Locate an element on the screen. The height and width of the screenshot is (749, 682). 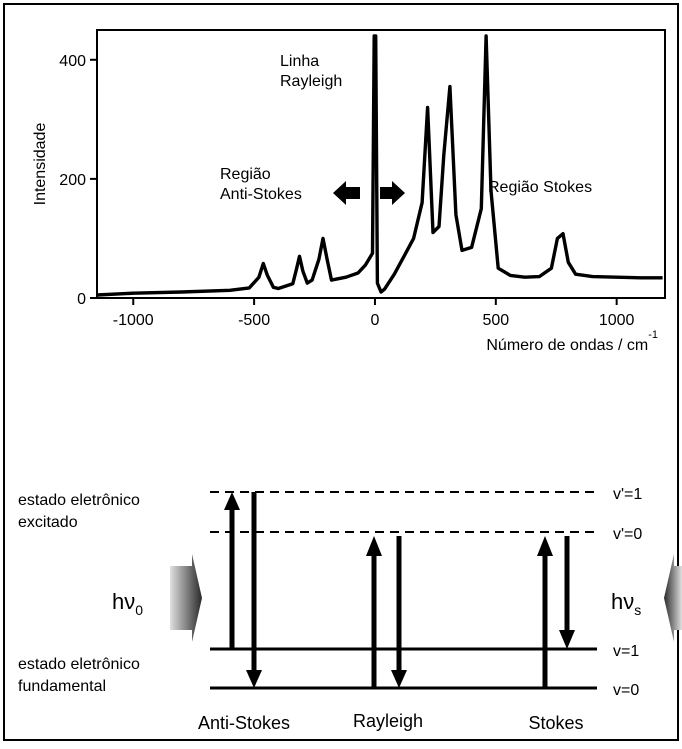
x-axis-label: Número de ondas / cm-1 is located at coordinates (572, 341).